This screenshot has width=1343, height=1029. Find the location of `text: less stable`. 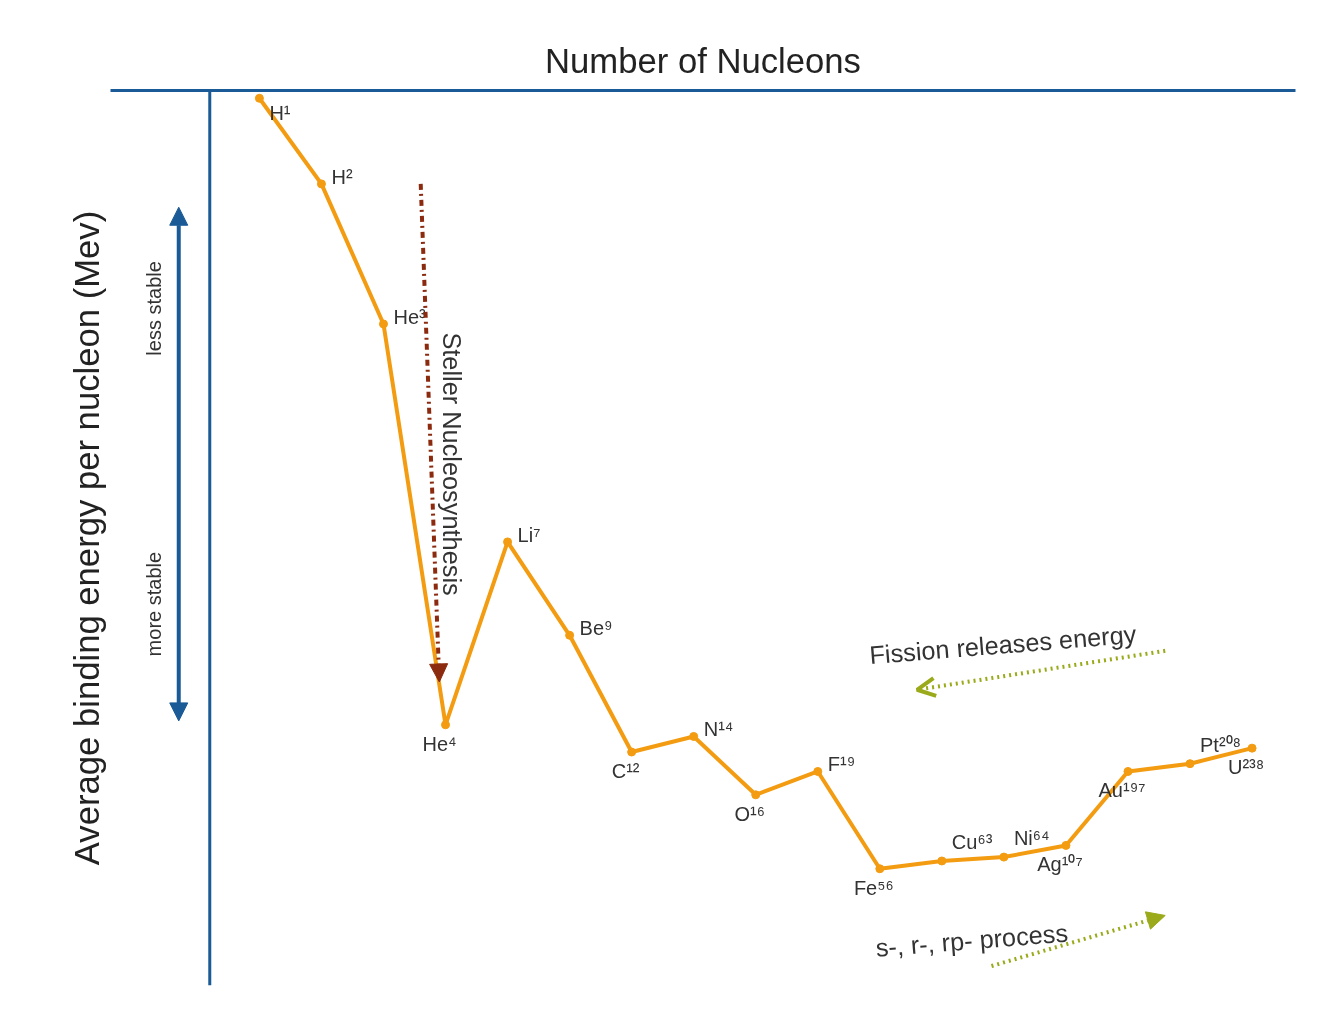

text: less stable is located at coordinates (153, 308).